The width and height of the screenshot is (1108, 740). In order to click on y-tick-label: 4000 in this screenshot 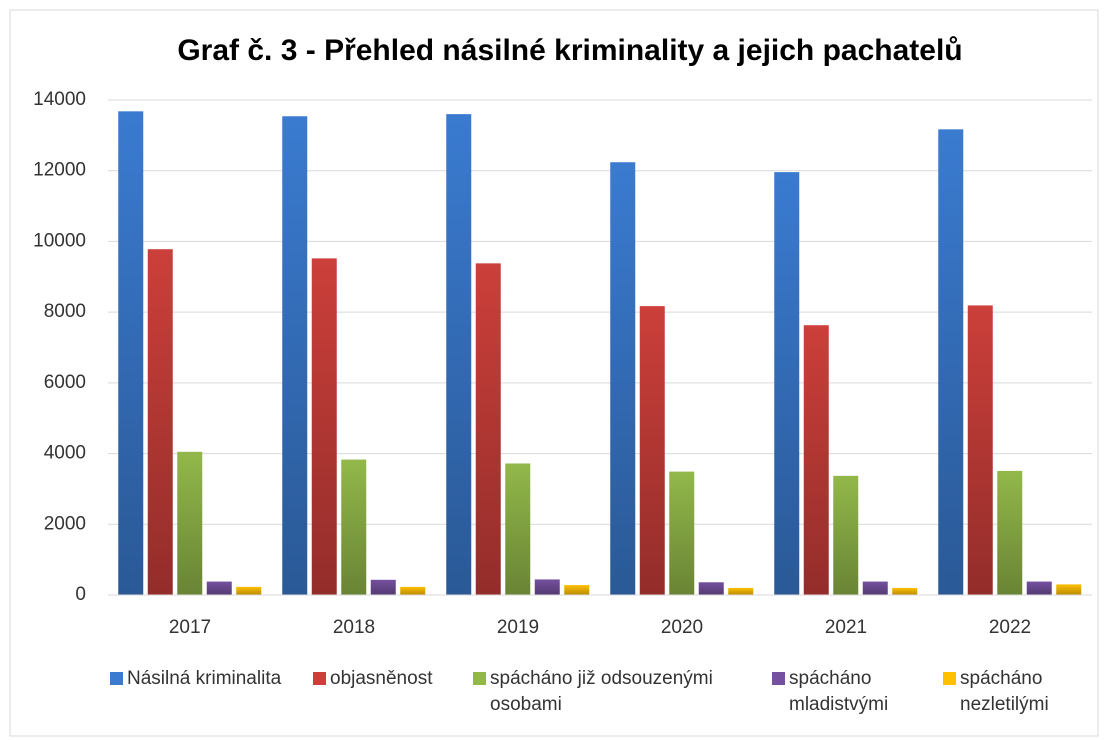, I will do `click(65, 453)`.